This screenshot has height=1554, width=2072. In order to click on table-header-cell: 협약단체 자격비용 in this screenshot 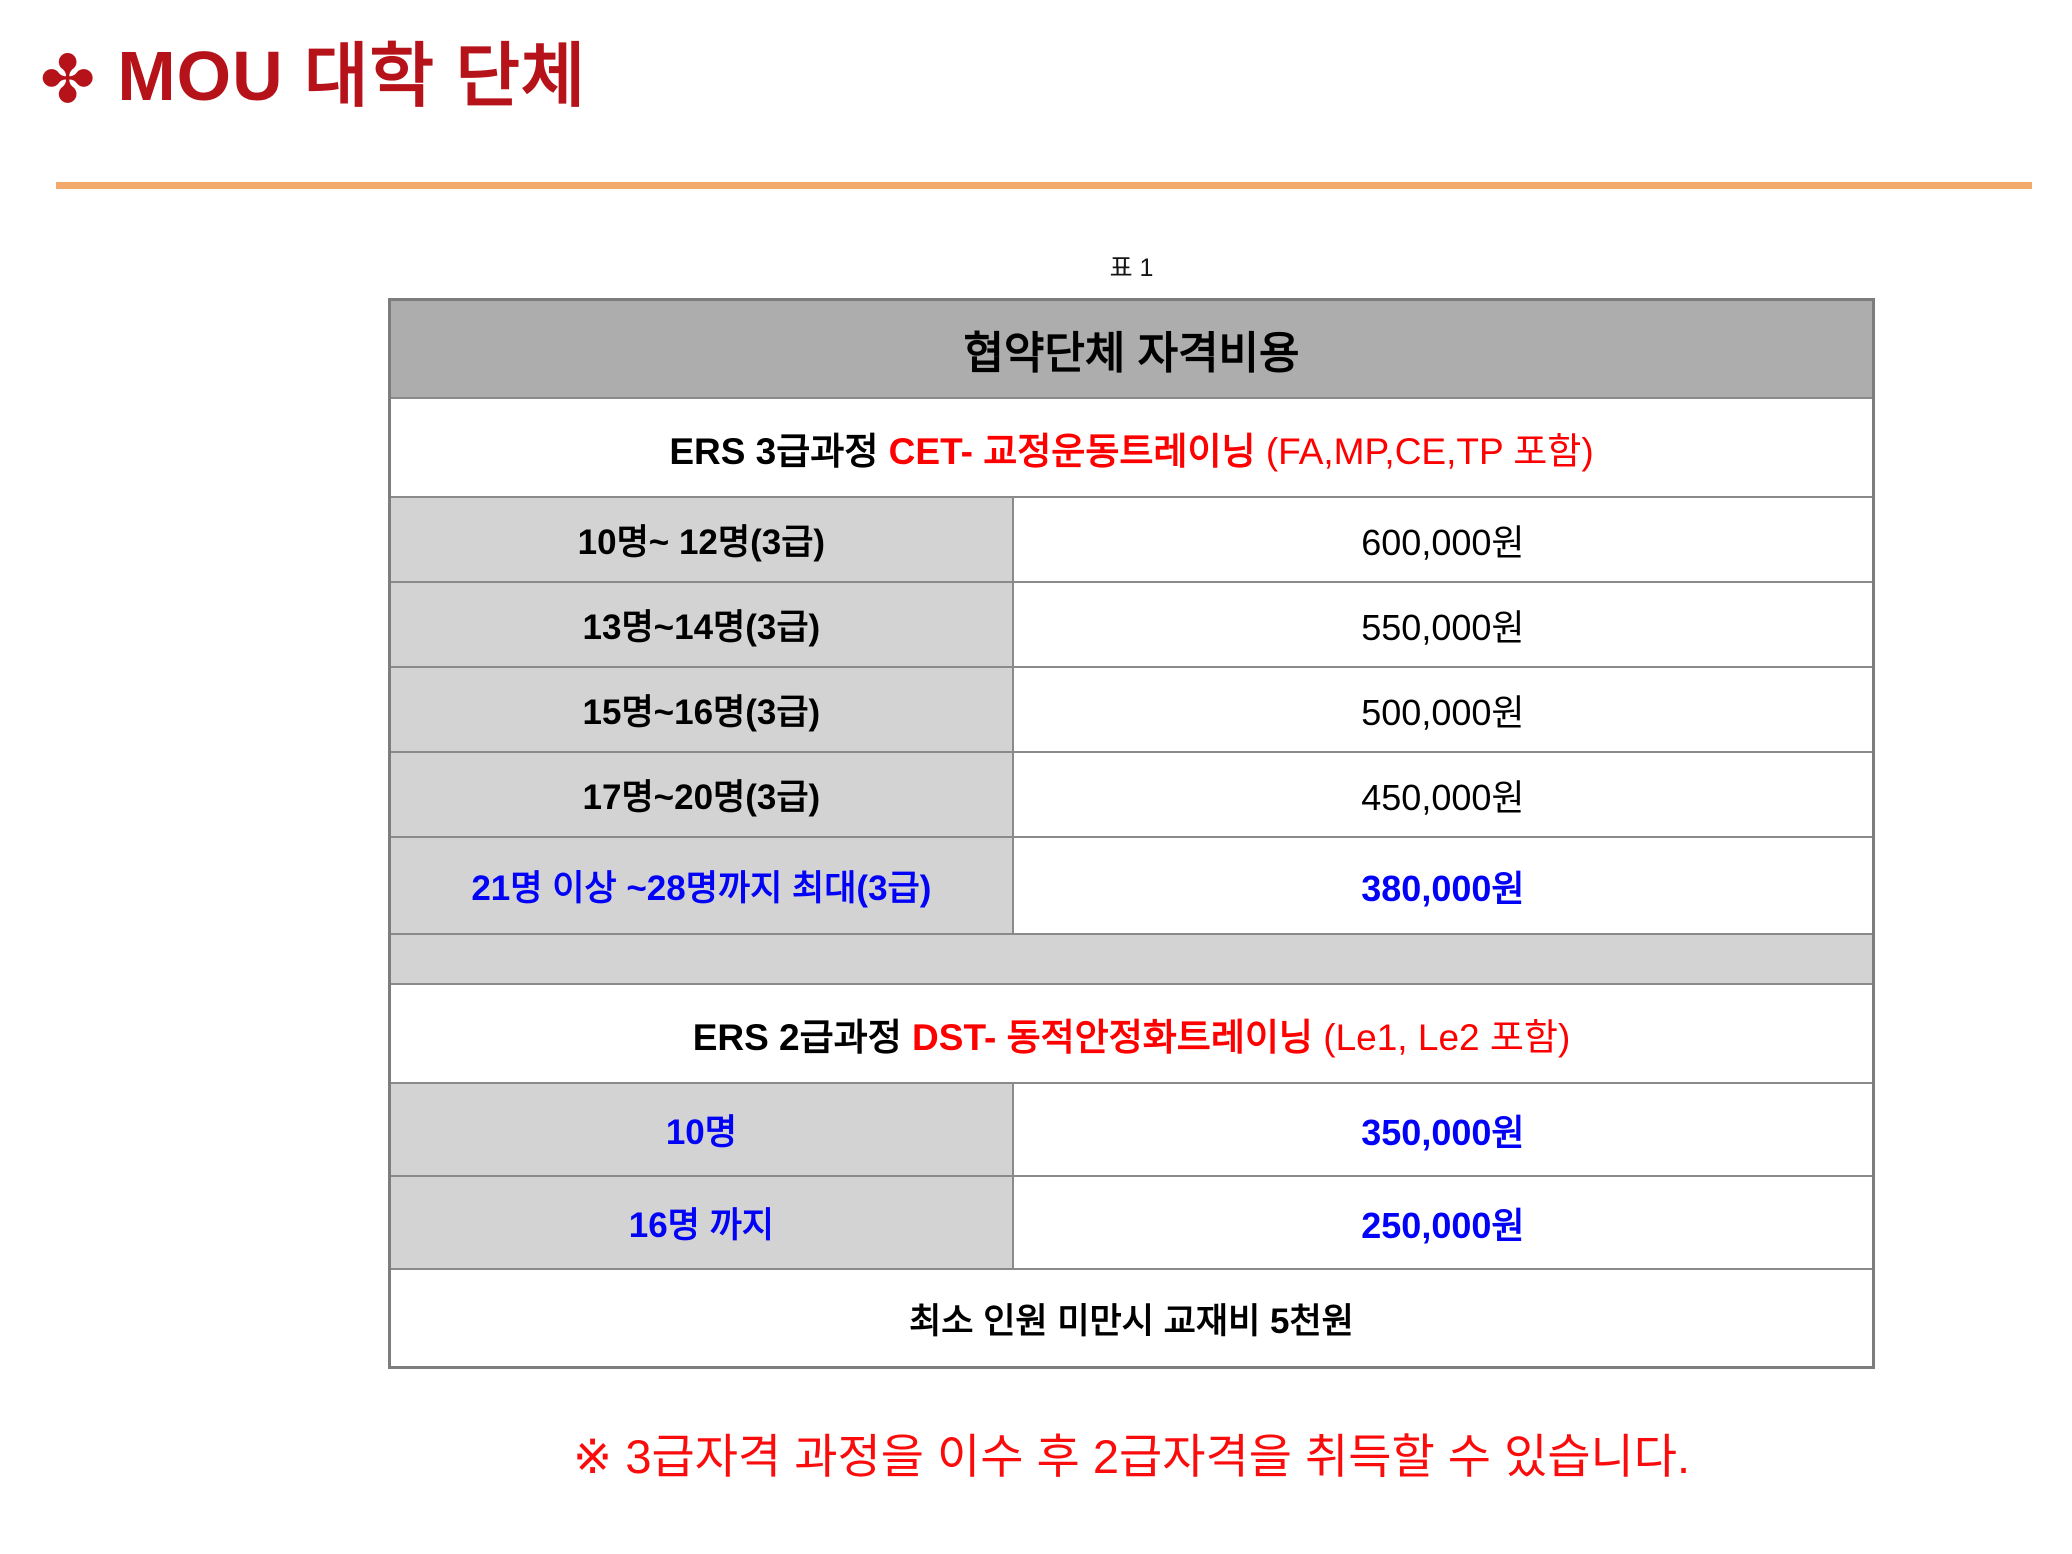, I will do `click(1131, 348)`.